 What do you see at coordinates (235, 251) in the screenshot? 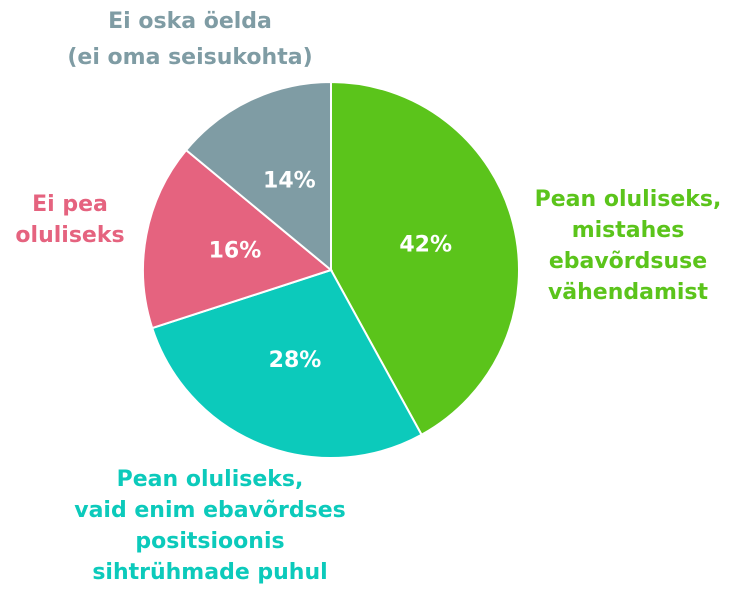
I see `value-label: 16%` at bounding box center [235, 251].